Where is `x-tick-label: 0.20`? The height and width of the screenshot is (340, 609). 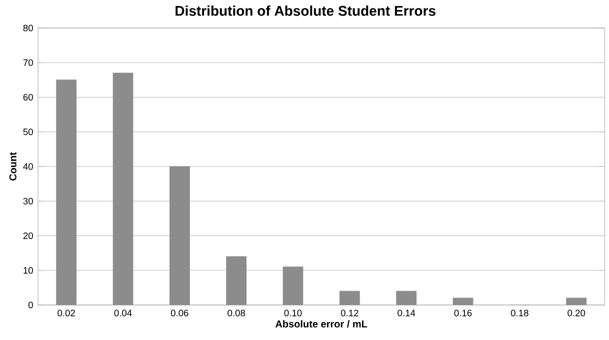
x-tick-label: 0.20 is located at coordinates (577, 313).